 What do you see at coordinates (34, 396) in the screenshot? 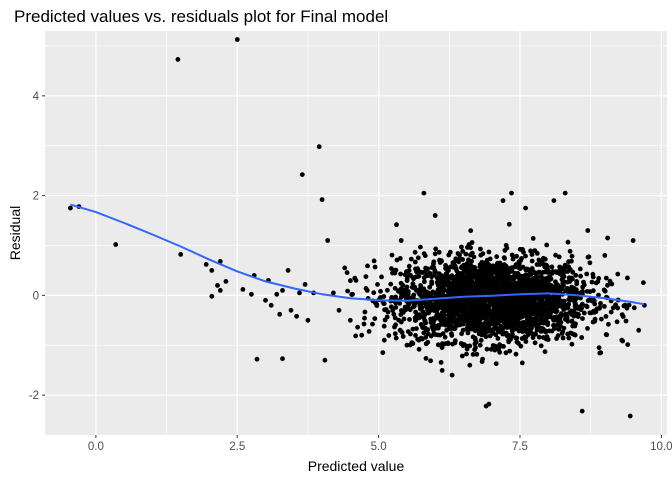
I see `y-tick-label: -2` at bounding box center [34, 396].